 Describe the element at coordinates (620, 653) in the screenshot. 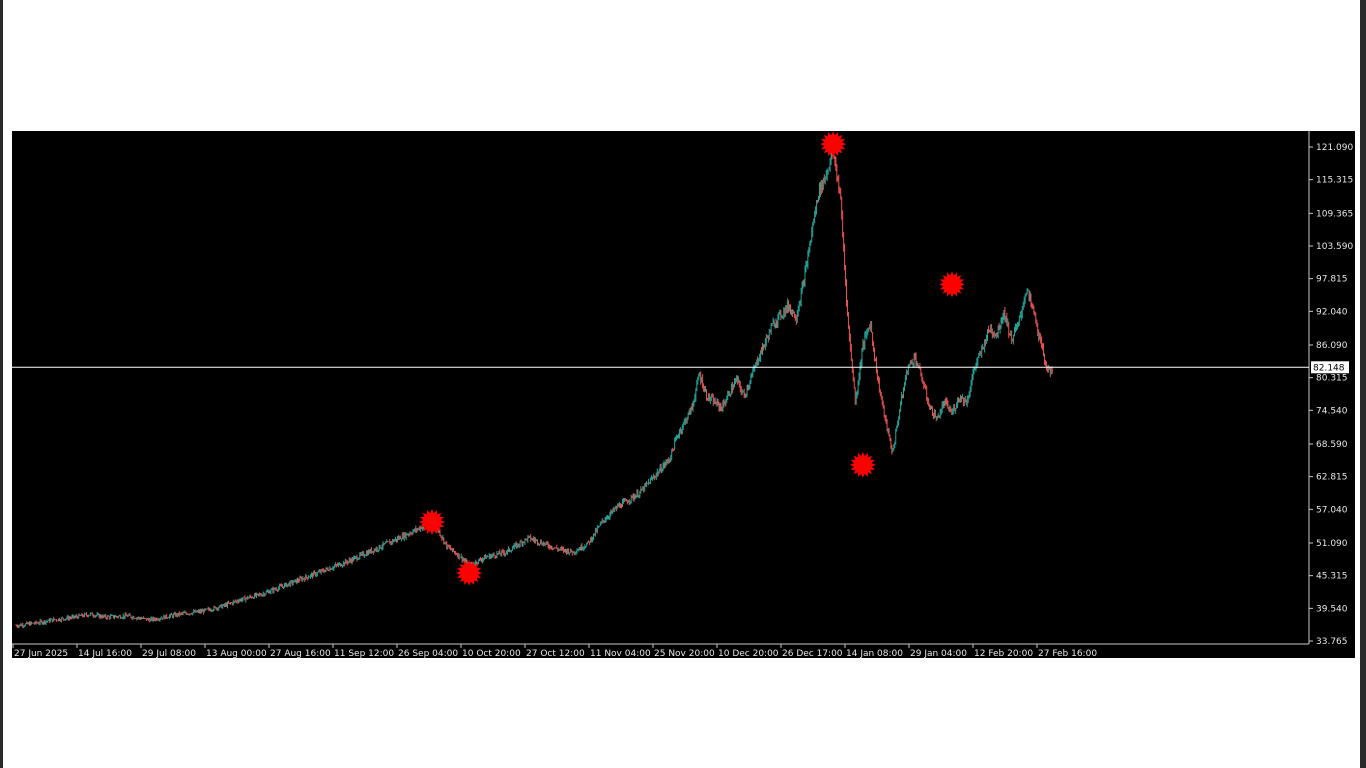

I see `x-tick-label: 11 Nov 04:00` at that location.